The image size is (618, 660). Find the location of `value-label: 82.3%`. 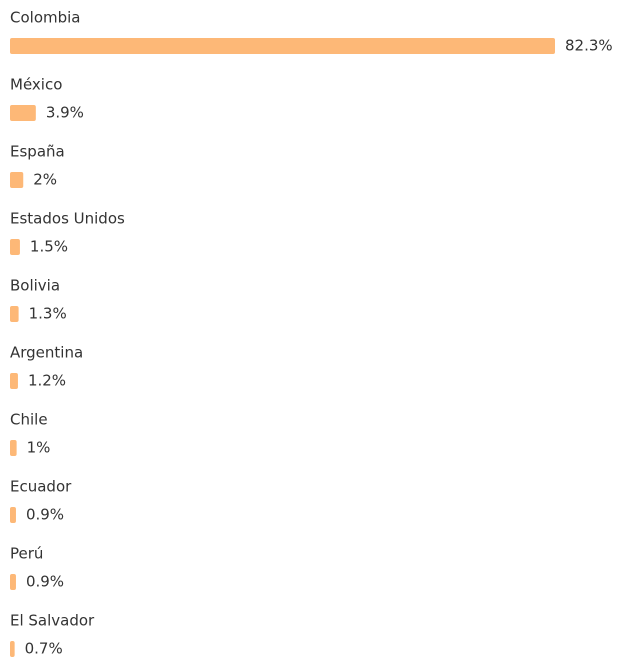

value-label: 82.3% is located at coordinates (589, 46).